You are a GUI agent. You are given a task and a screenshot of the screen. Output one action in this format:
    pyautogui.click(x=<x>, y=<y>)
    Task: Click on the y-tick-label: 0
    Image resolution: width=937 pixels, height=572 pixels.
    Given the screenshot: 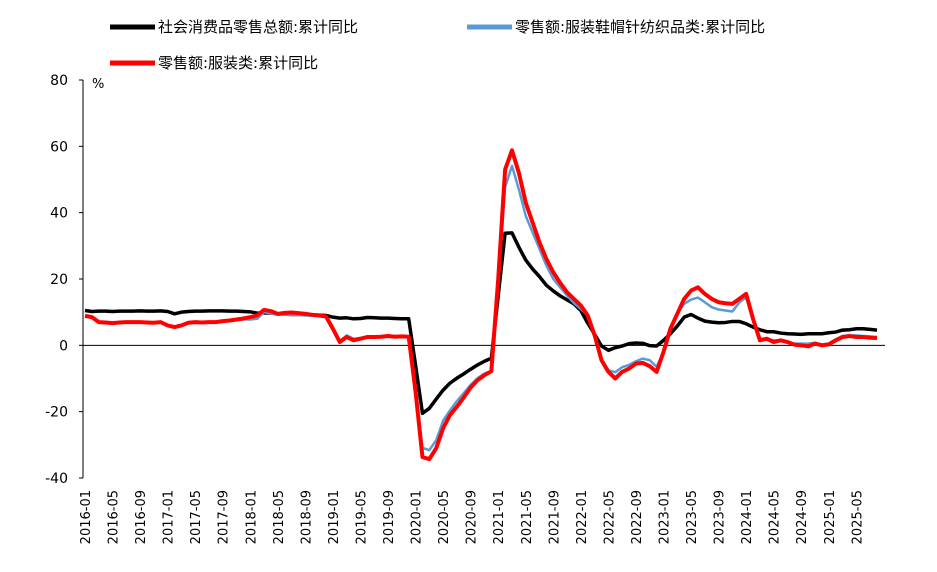 What is the action you would take?
    pyautogui.click(x=63, y=346)
    